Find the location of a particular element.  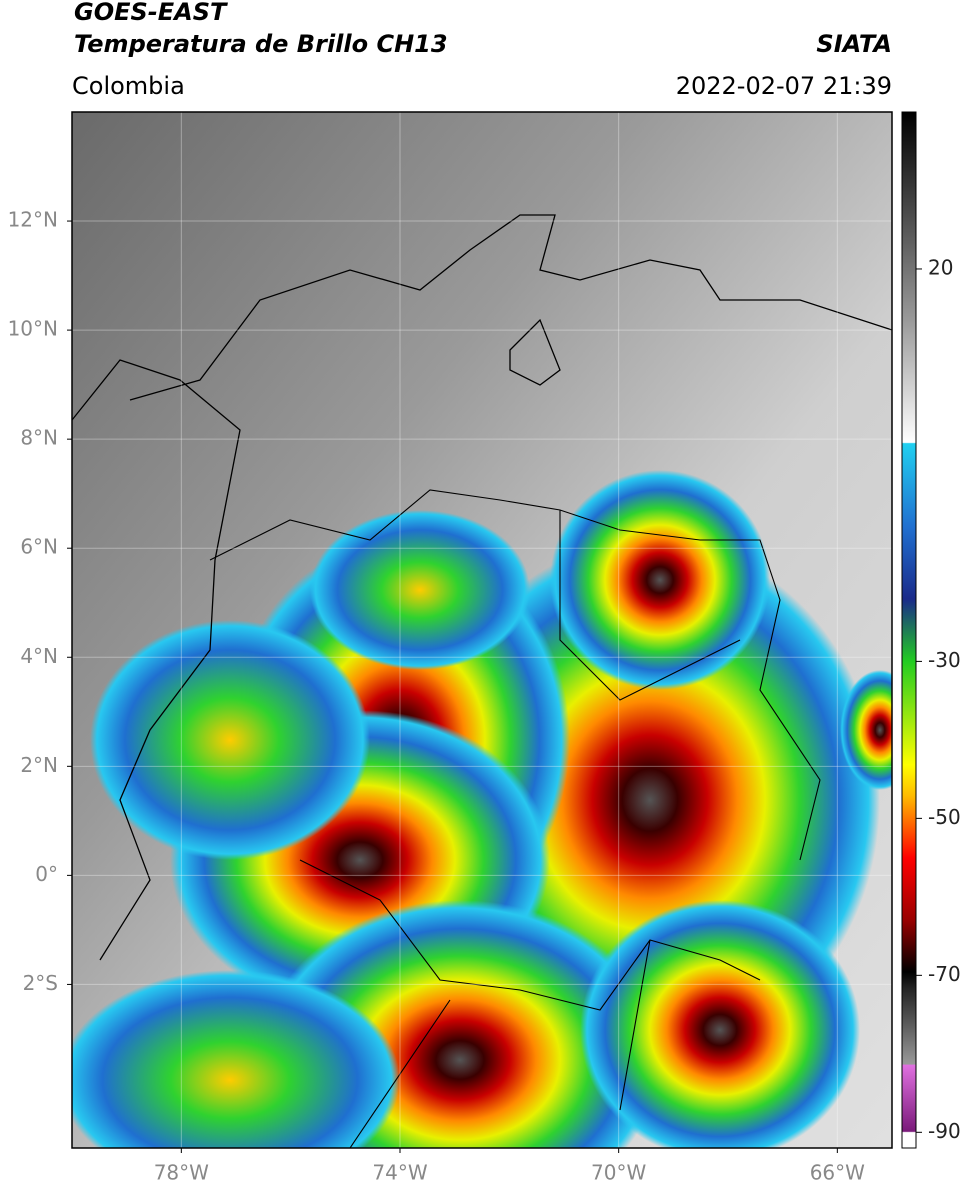

colorbar is located at coordinates (909, 630).